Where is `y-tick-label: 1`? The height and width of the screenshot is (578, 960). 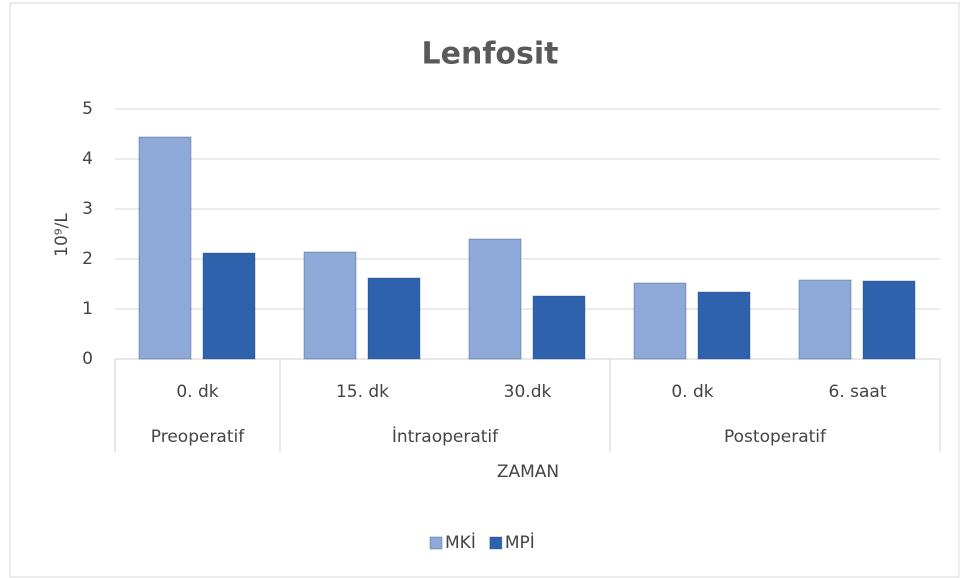
y-tick-label: 1 is located at coordinates (87, 309).